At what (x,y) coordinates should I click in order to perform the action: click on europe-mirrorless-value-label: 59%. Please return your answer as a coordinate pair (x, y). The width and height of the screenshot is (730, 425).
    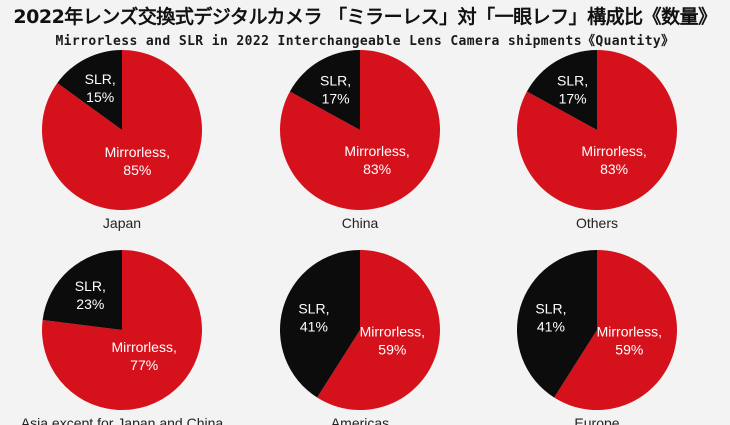
    Looking at the image, I should click on (629, 349).